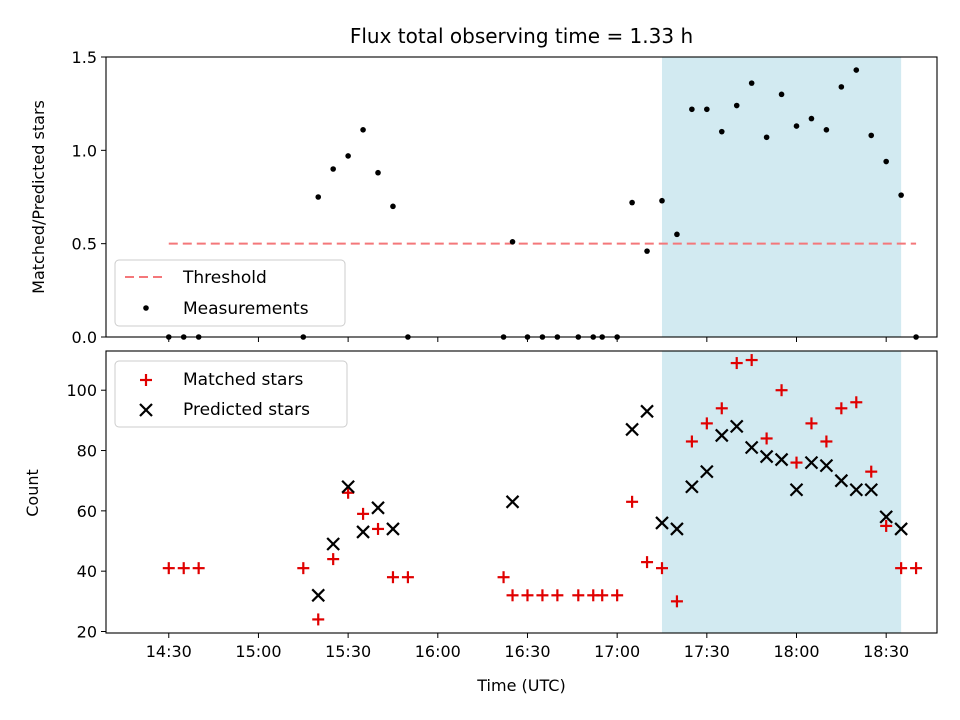  I want to click on top-y-axis-label: Matched/Predicted stars, so click(38, 197).